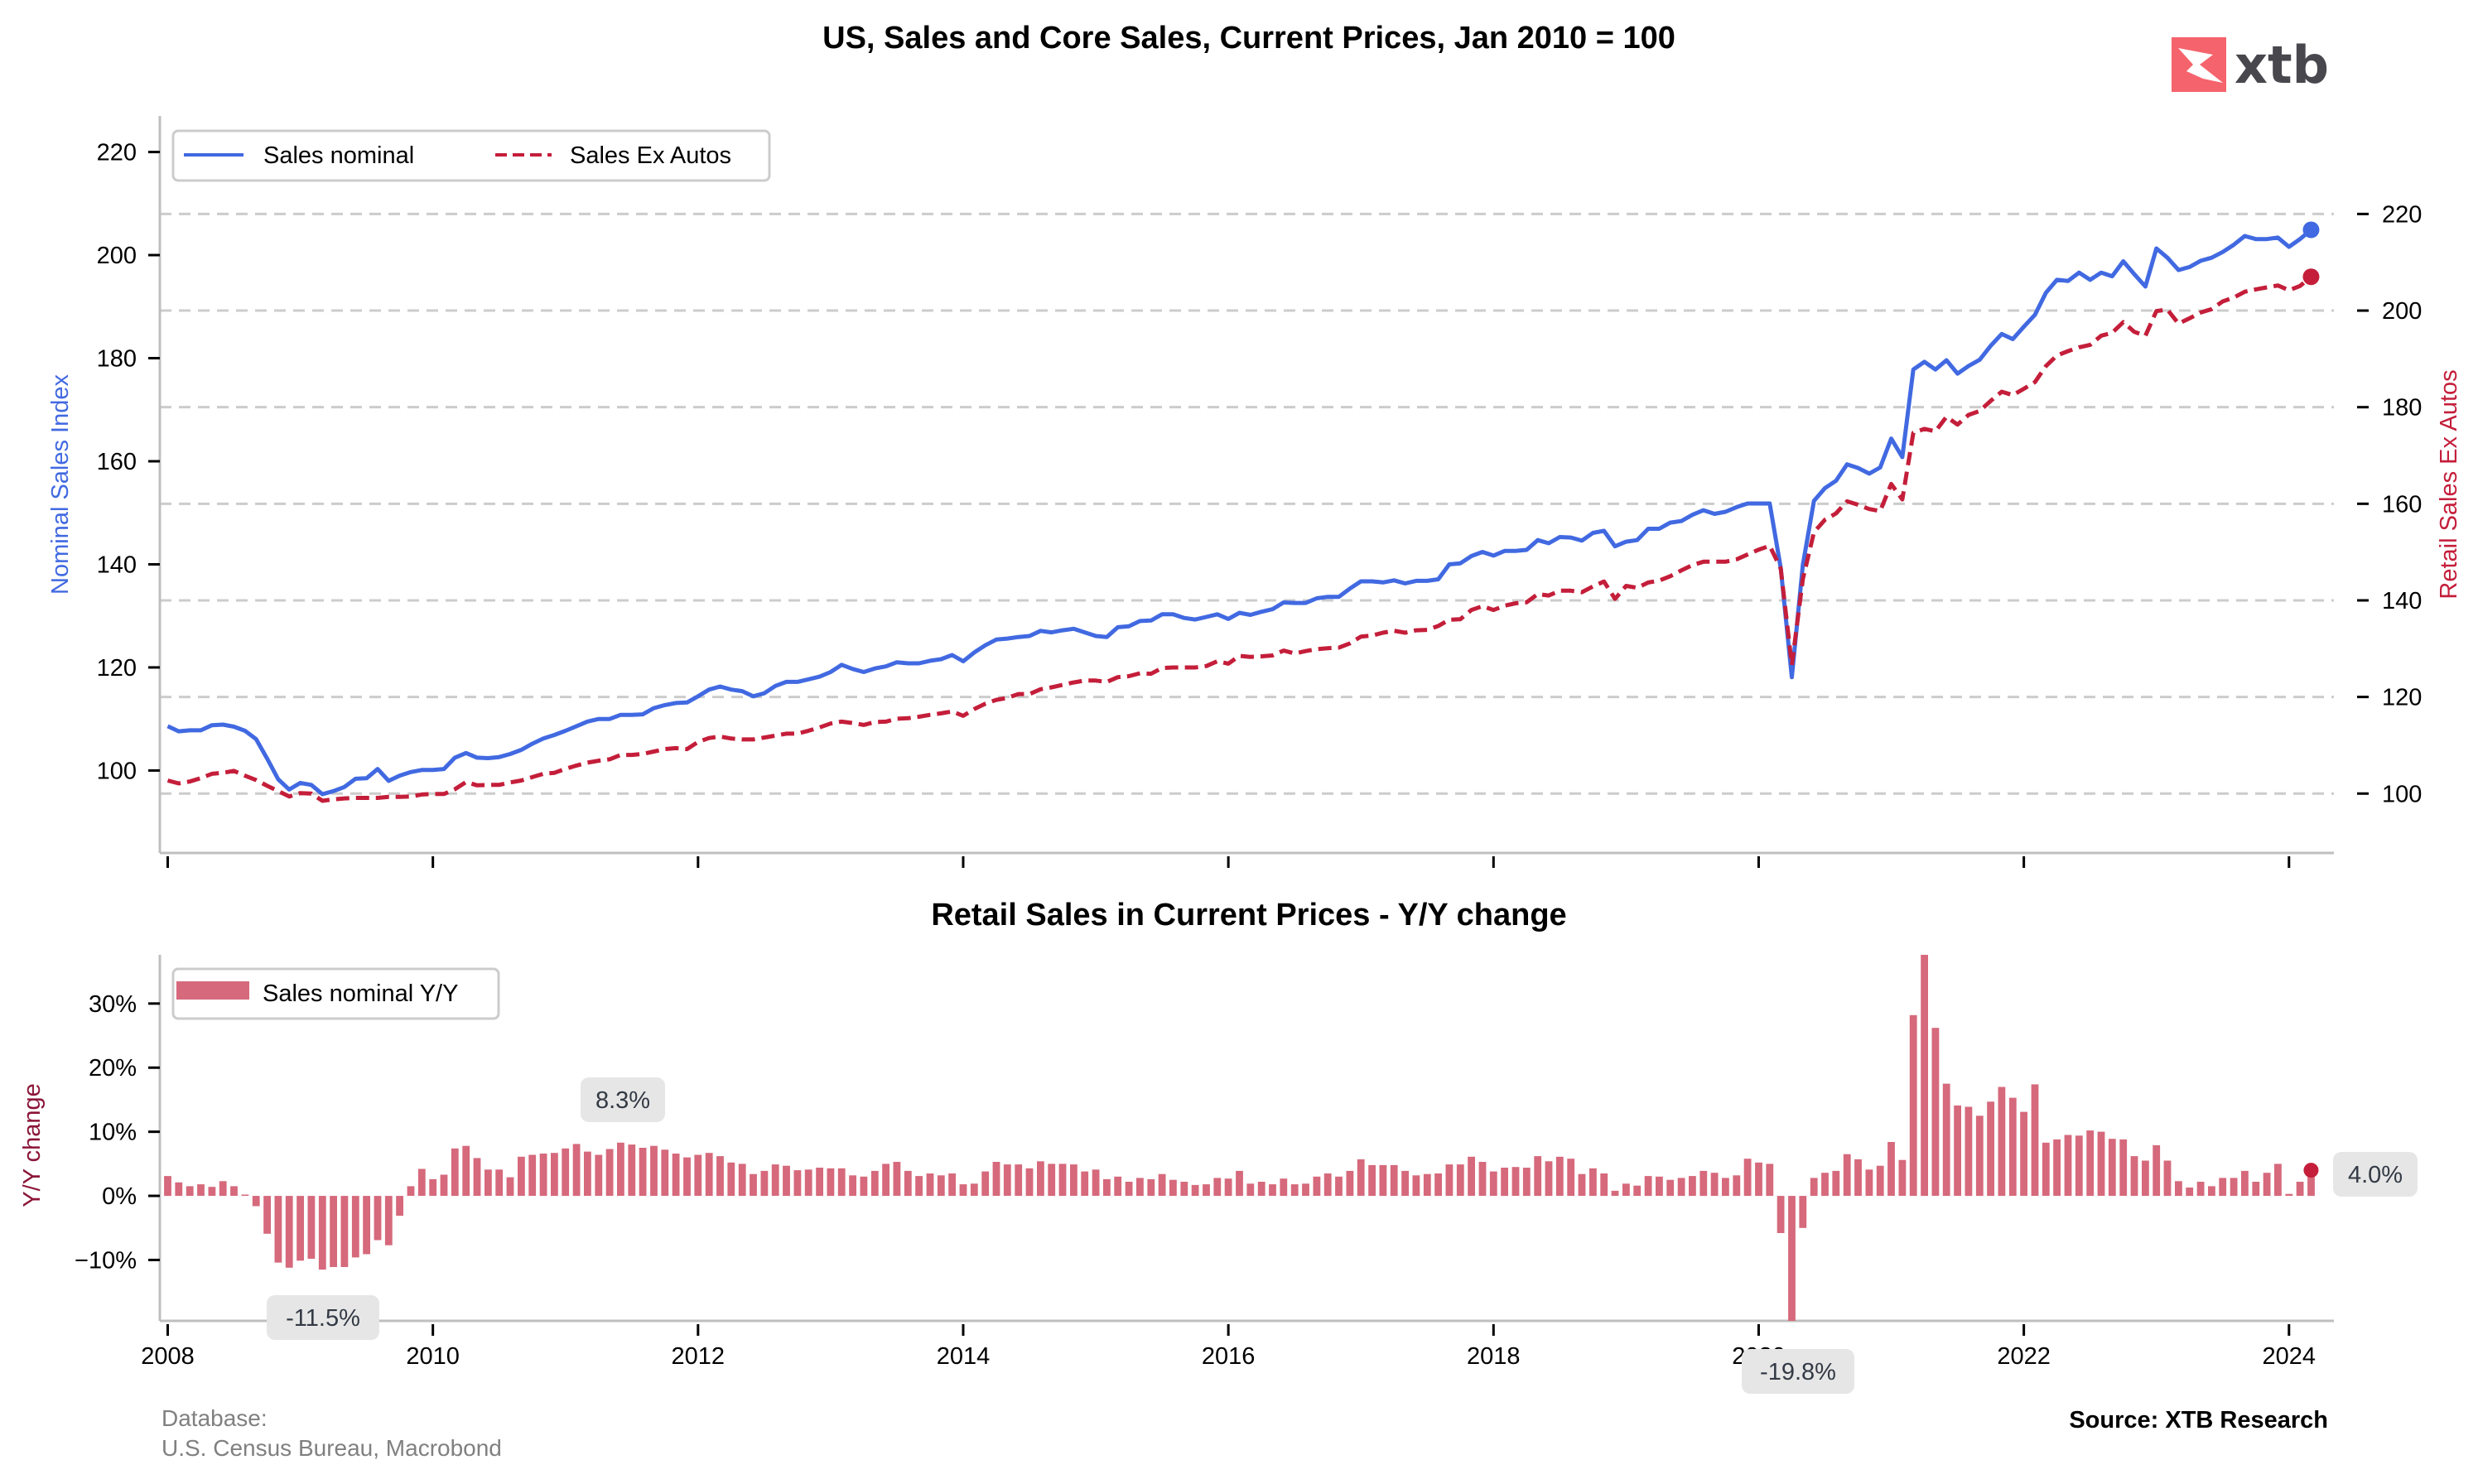  What do you see at coordinates (215, 1418) in the screenshot?
I see `database-label: Database:` at bounding box center [215, 1418].